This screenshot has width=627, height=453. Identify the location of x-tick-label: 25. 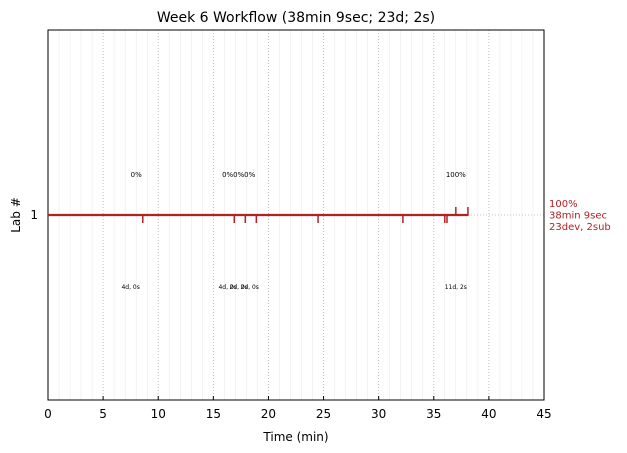
(323, 414).